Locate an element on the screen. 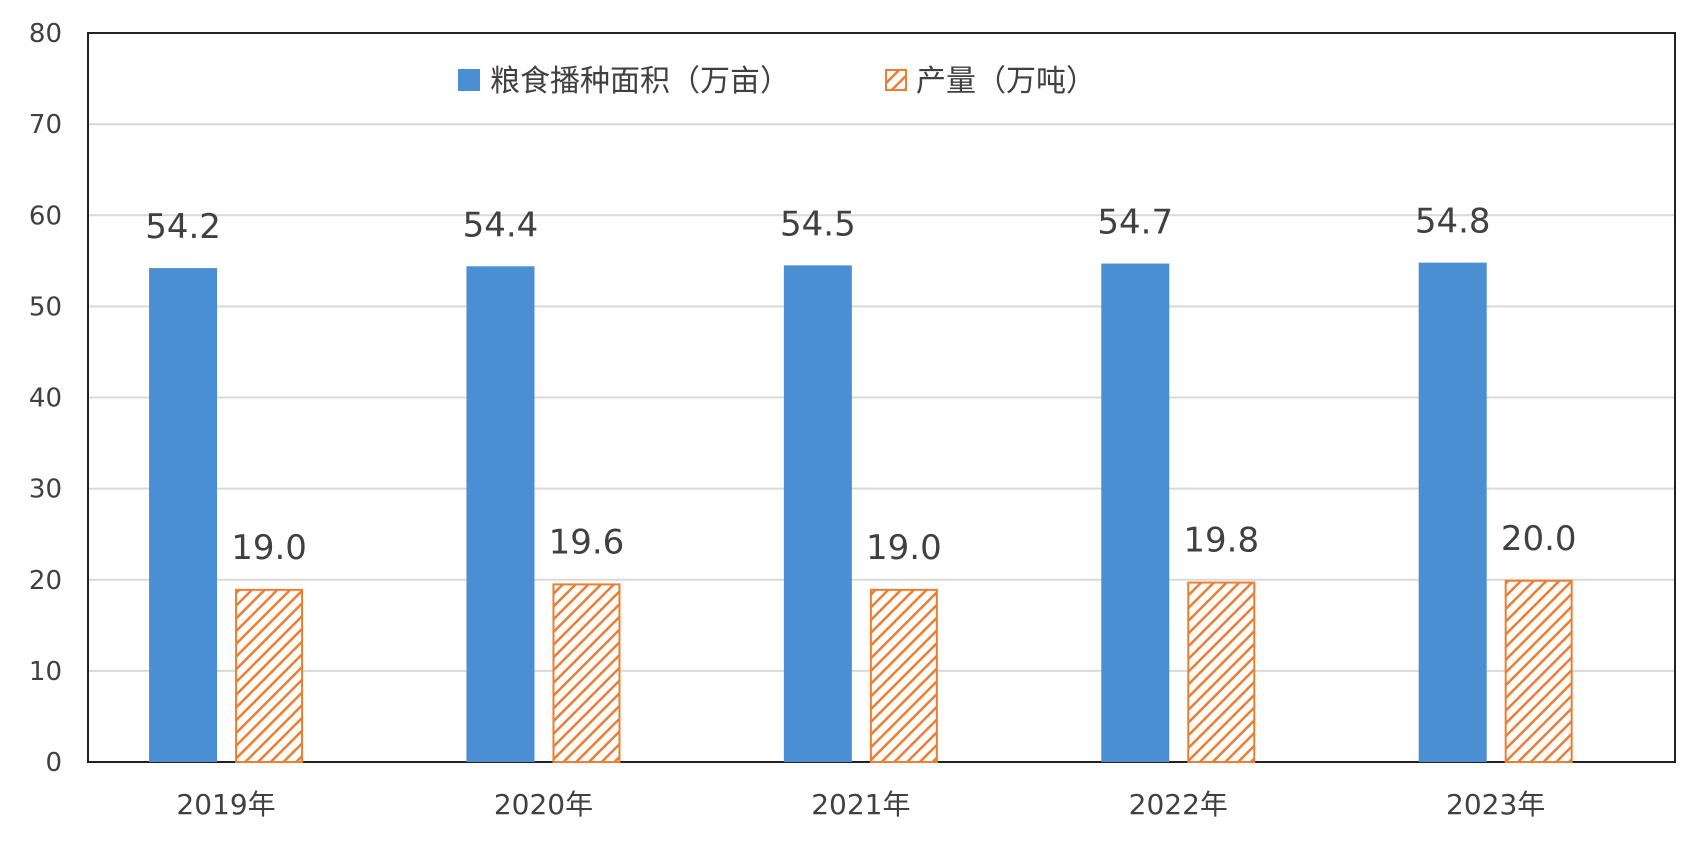 Image resolution: width=1694 pixels, height=857 pixels. data-label-output: 19.8 is located at coordinates (1221, 541).